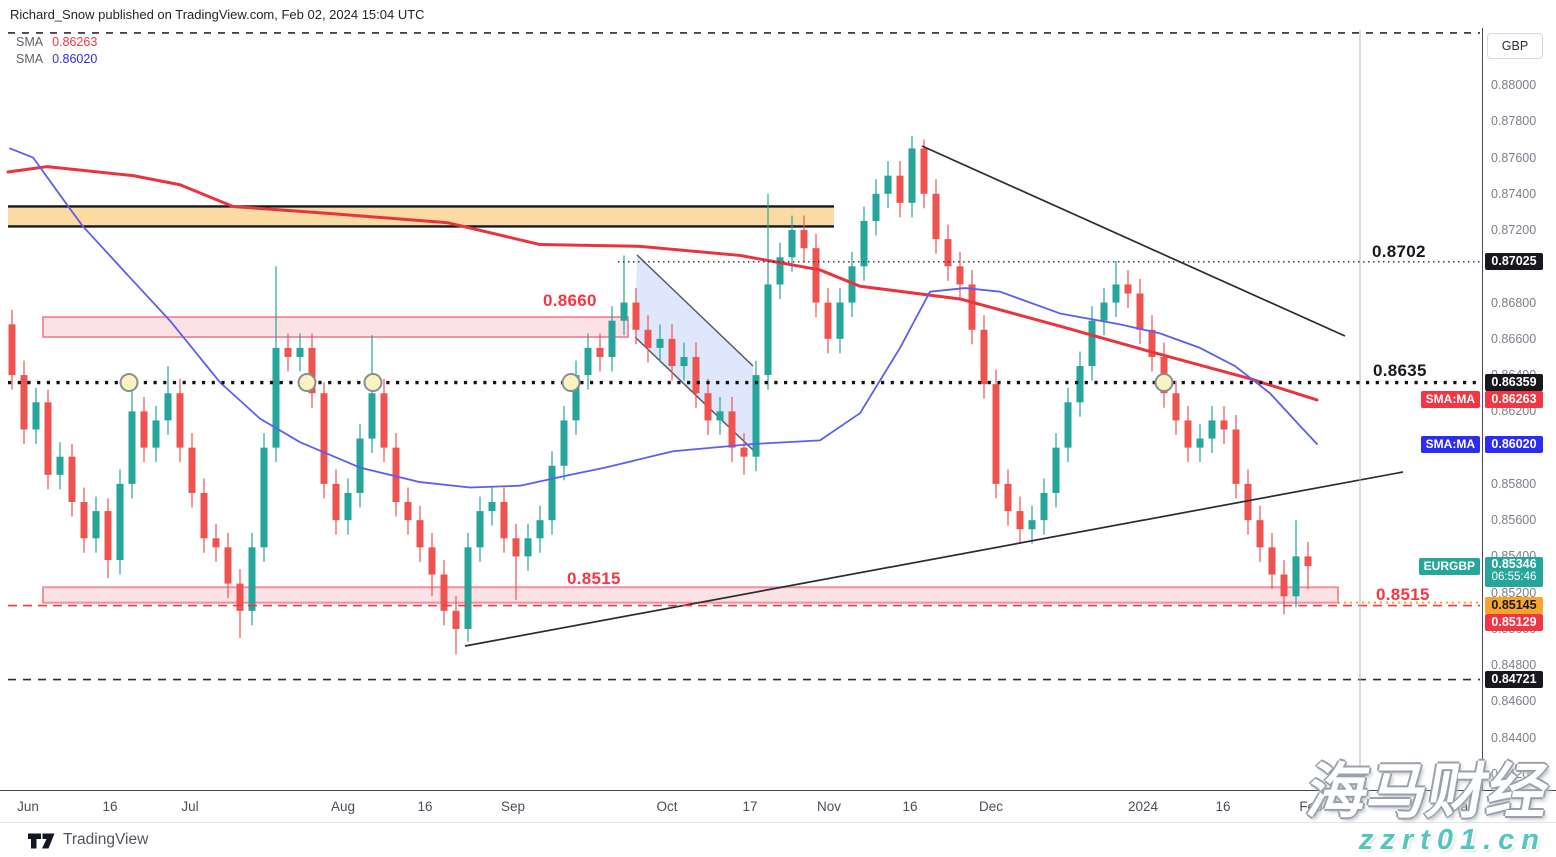  I want to click on price-axis-value-label: 0.85346 06:55:46, so click(1514, 572).